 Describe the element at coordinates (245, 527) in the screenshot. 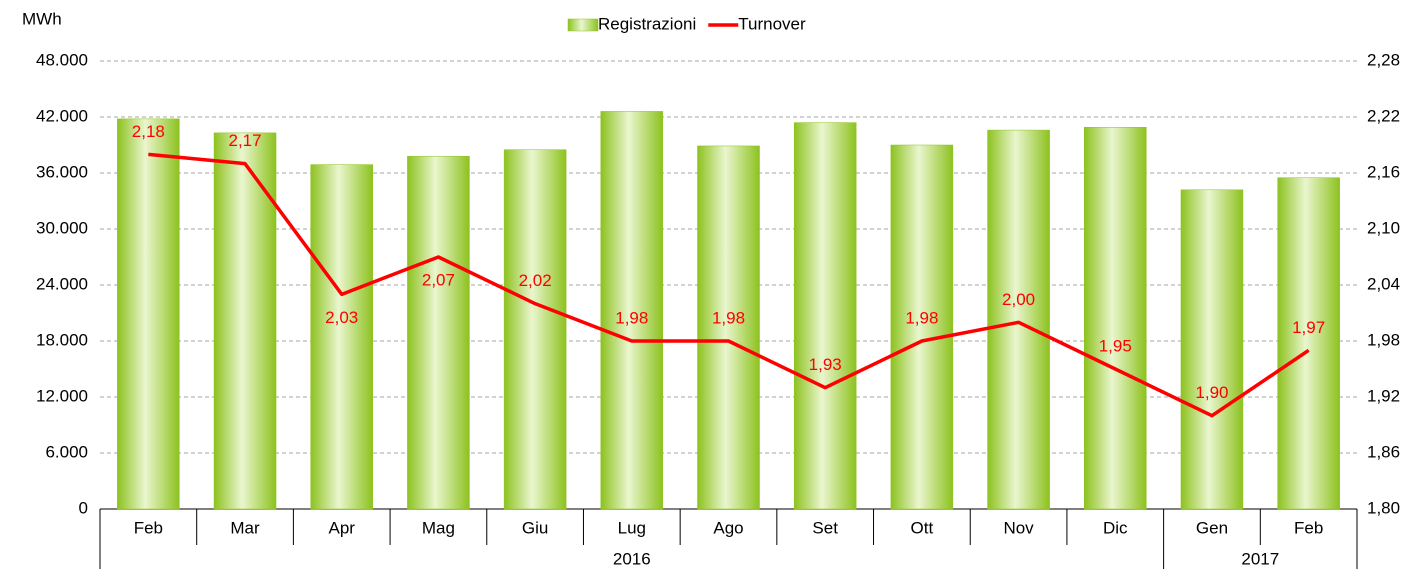

I see `x-tick-label: Mar` at that location.